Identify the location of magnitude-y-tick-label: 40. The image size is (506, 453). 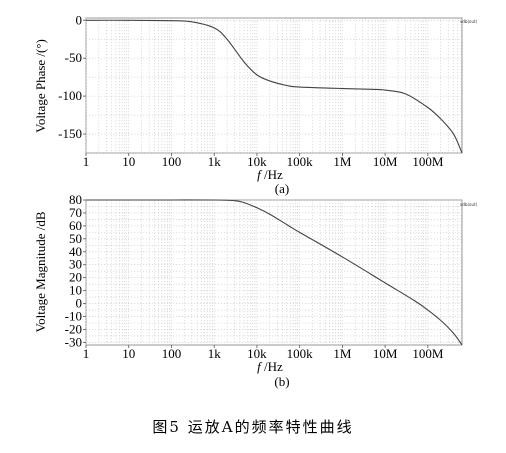
(75, 251).